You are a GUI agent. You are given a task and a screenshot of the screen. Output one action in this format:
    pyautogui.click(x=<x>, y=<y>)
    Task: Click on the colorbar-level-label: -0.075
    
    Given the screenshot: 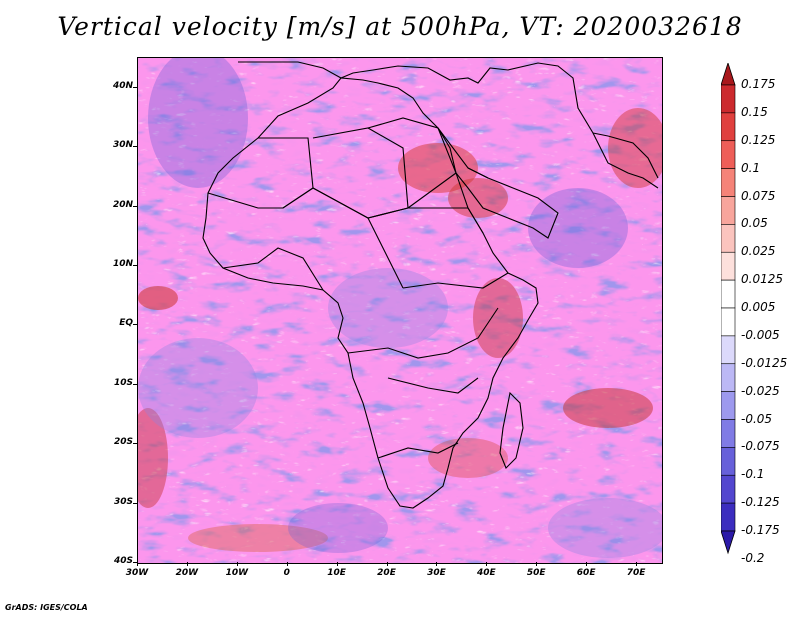 What is the action you would take?
    pyautogui.click(x=760, y=446)
    